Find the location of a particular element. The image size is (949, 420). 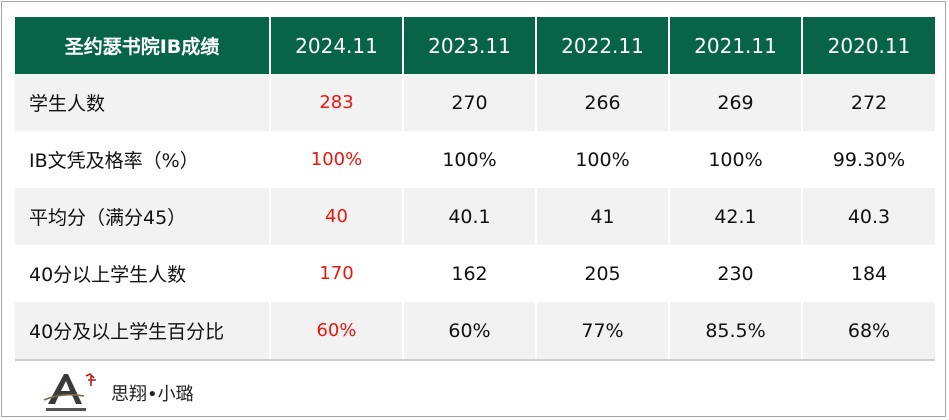

table-cell-highlight: 40 is located at coordinates (337, 216).